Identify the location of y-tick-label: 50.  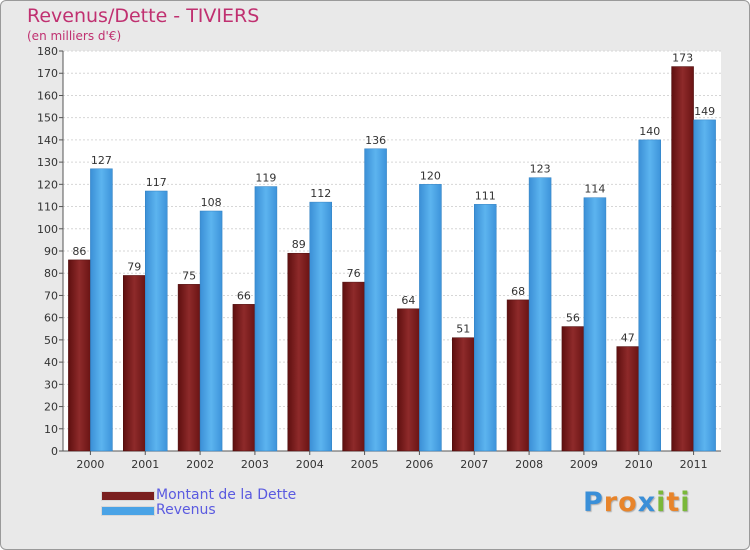
(51, 340).